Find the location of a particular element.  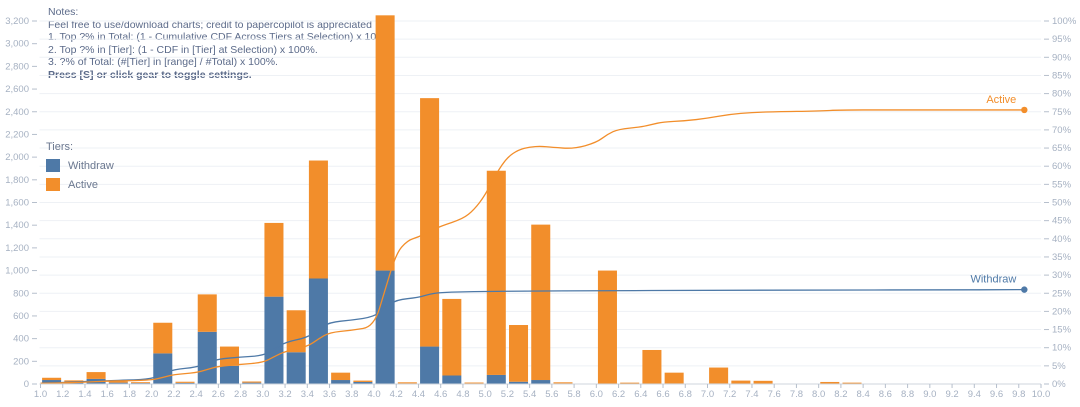

legend-item-withdraw: Withdraw is located at coordinates (80, 165).